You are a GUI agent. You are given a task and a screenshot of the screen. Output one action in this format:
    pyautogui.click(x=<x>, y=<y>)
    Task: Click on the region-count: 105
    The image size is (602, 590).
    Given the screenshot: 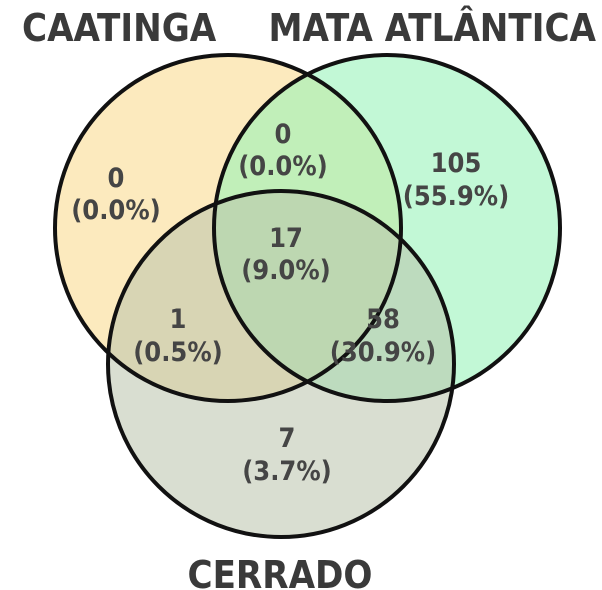 What is the action you would take?
    pyautogui.click(x=456, y=163)
    